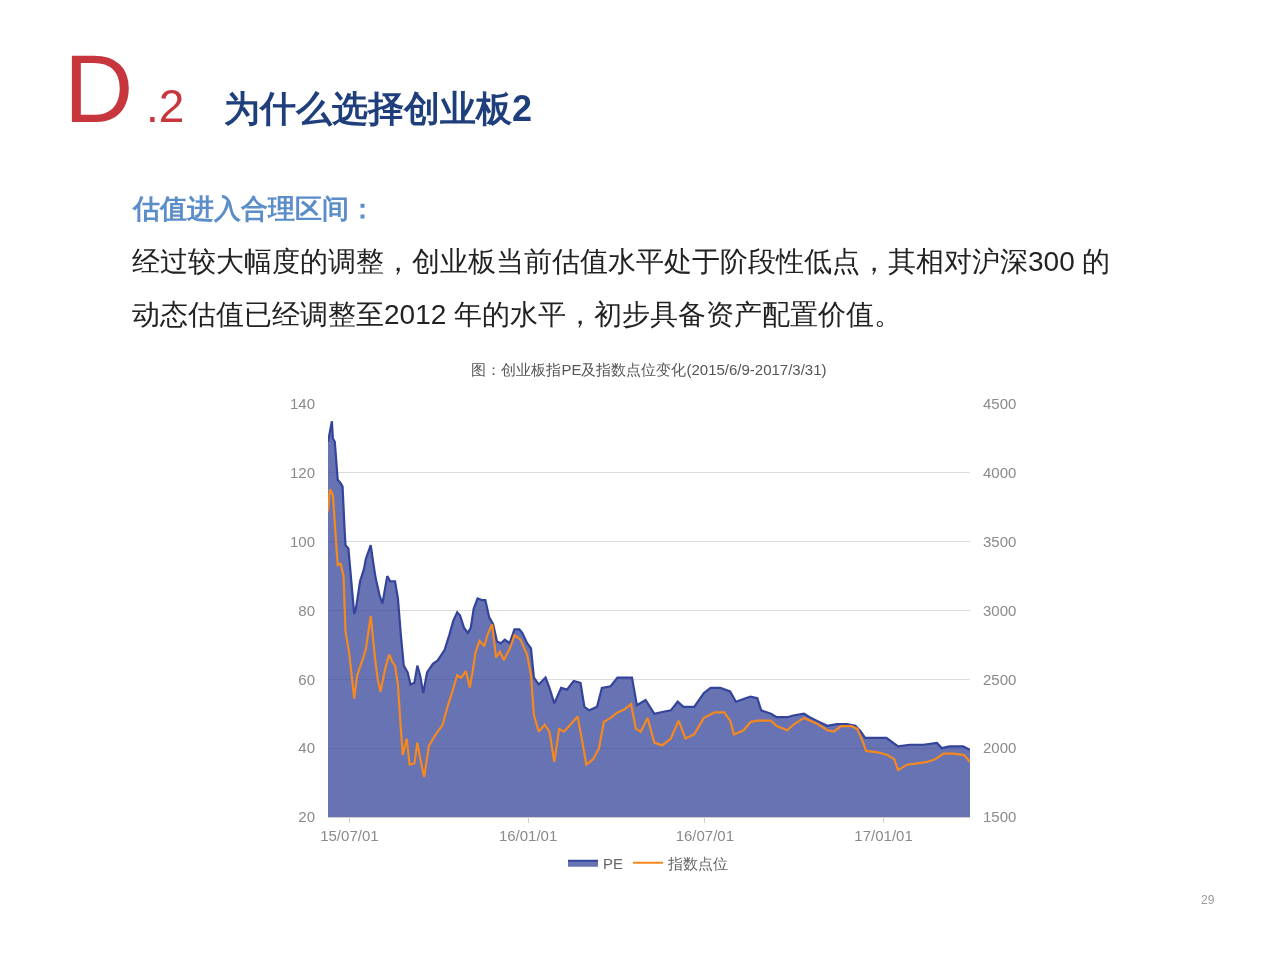 The width and height of the screenshot is (1280, 959). What do you see at coordinates (705, 835) in the screenshot?
I see `x-tick-label: 16/07/01` at bounding box center [705, 835].